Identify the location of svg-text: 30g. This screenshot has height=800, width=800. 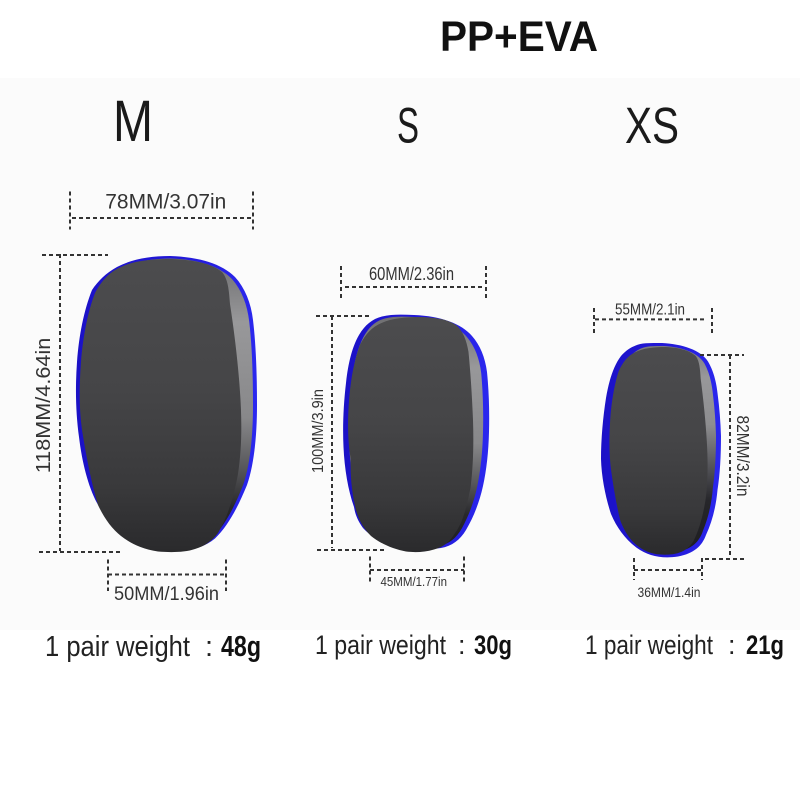
(493, 645).